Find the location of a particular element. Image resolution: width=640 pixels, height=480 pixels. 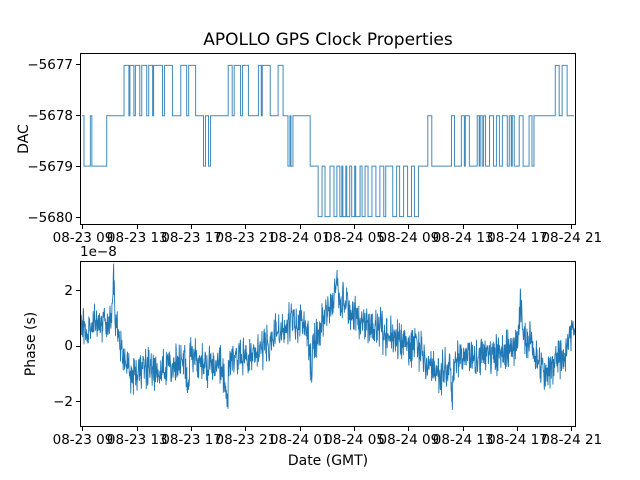

y-tick-label: −5677 is located at coordinates (50, 64).